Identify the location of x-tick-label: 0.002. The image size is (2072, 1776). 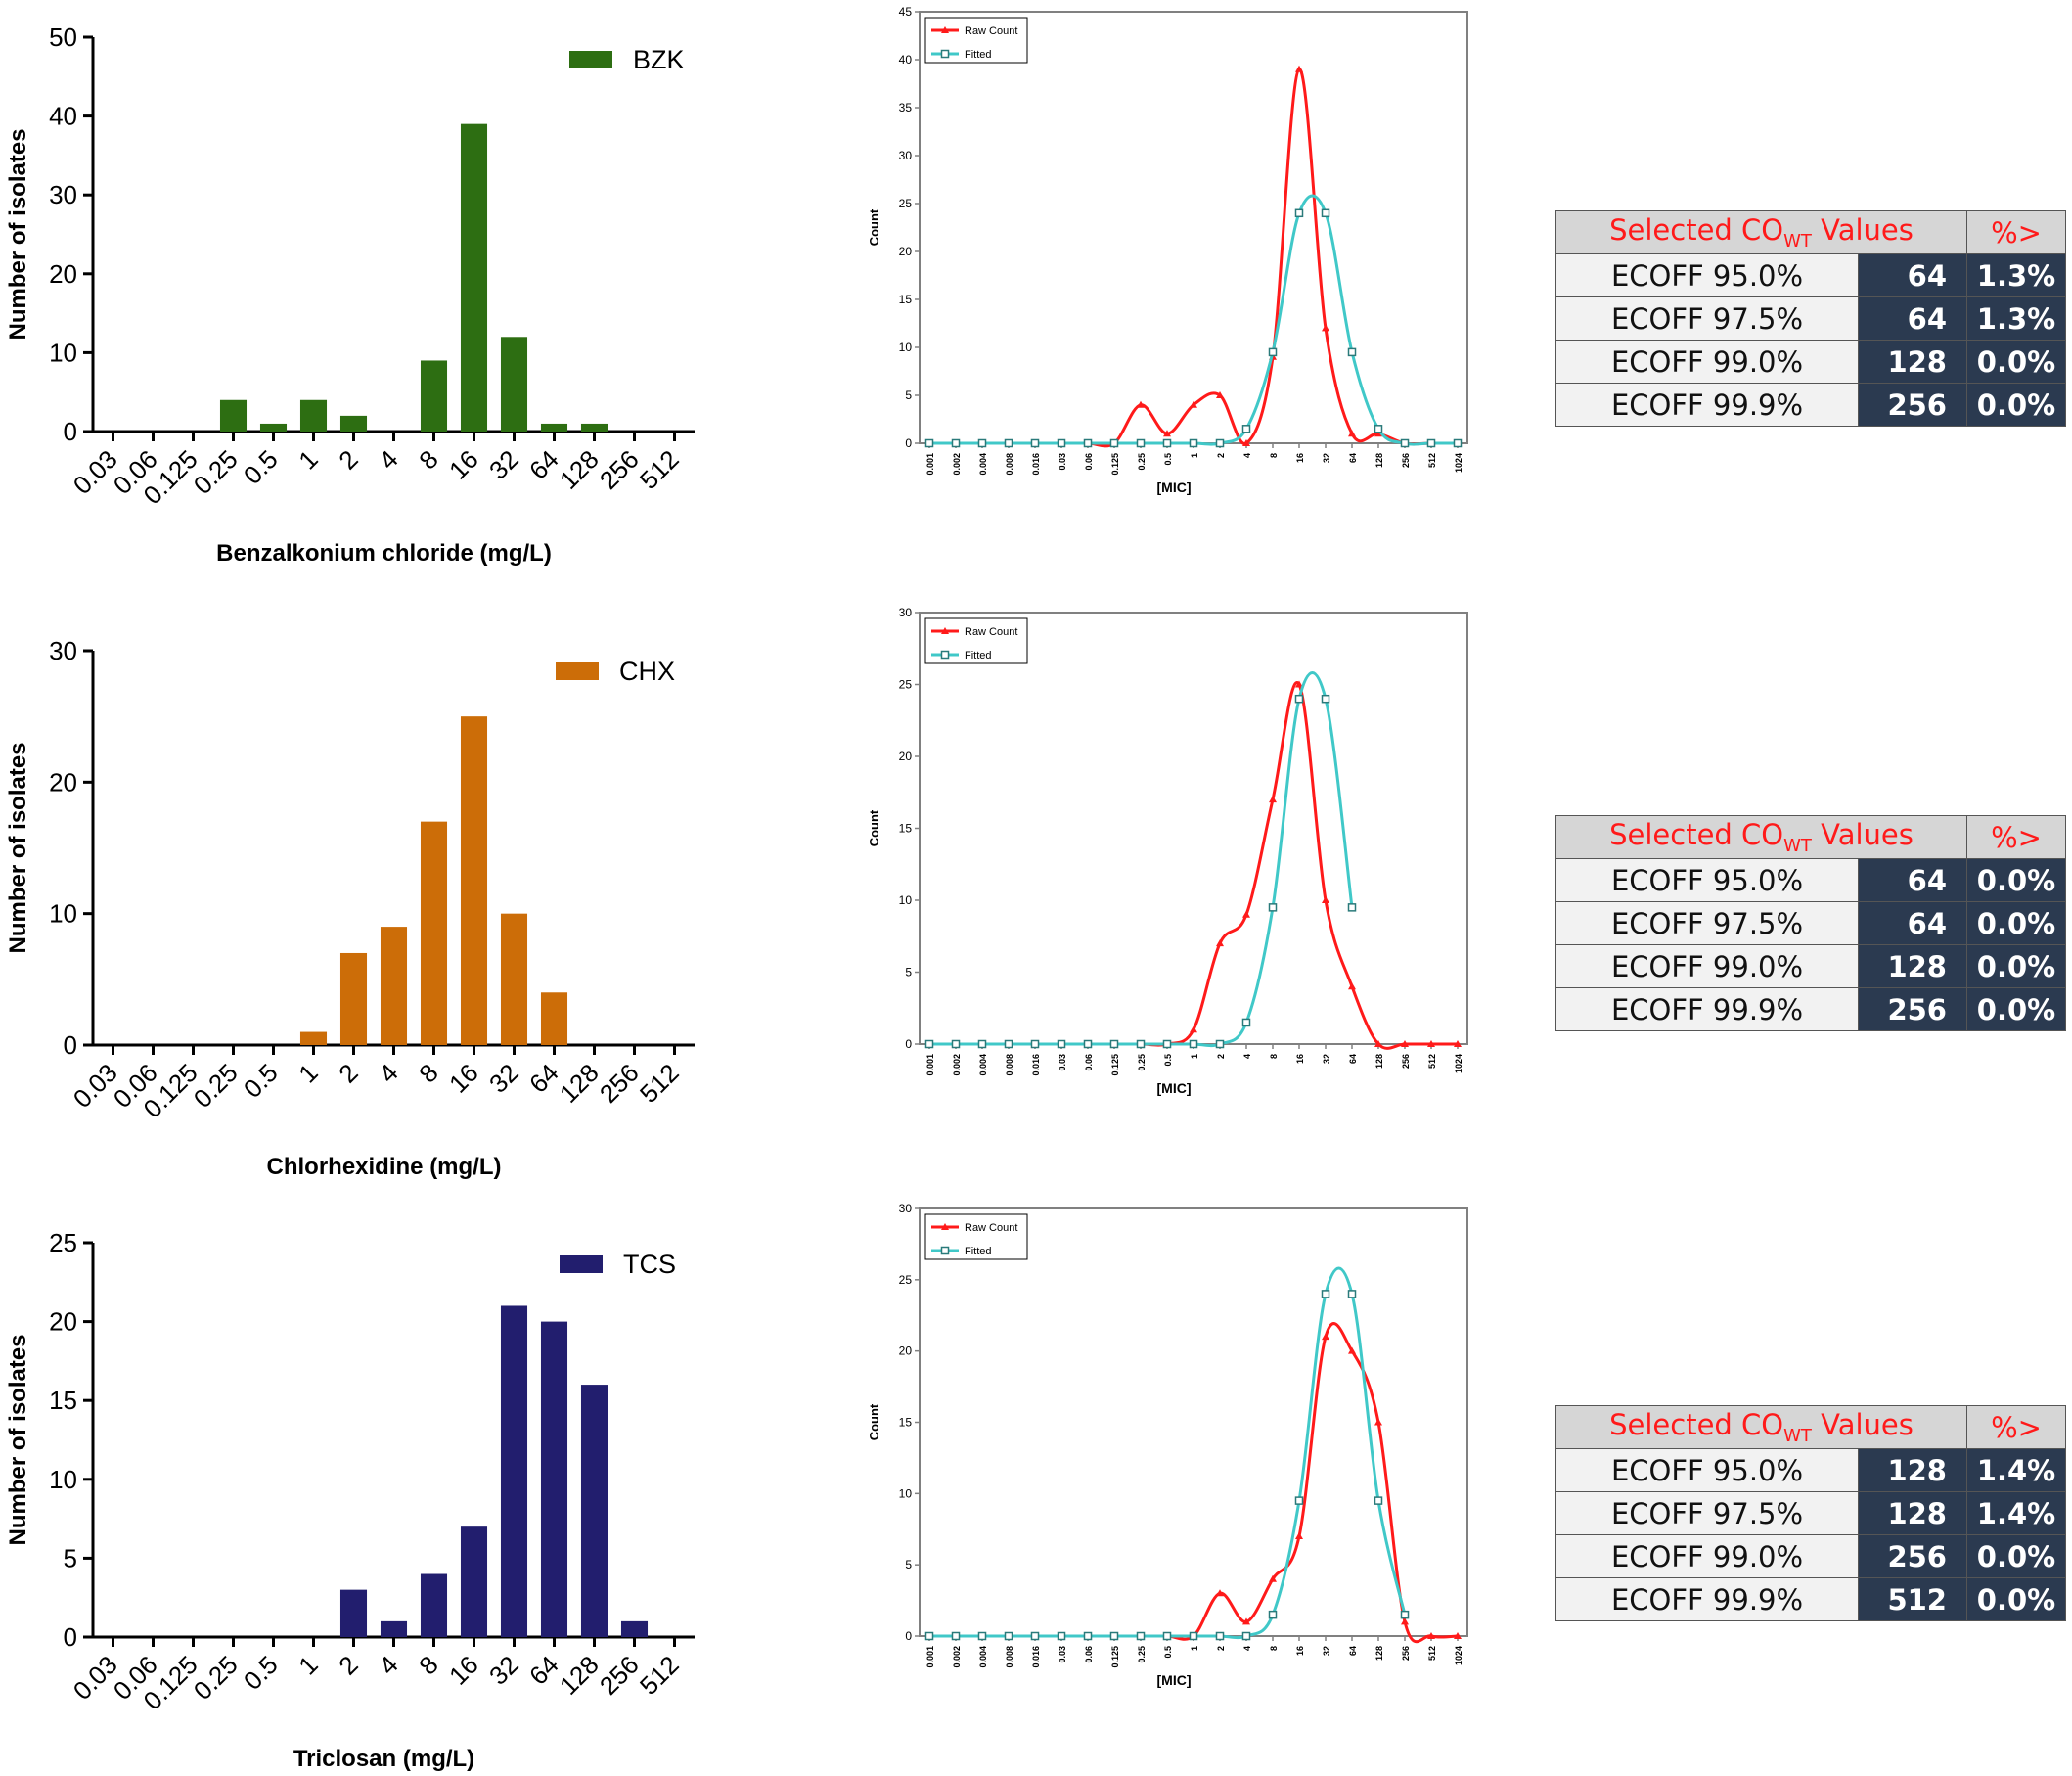
(957, 464).